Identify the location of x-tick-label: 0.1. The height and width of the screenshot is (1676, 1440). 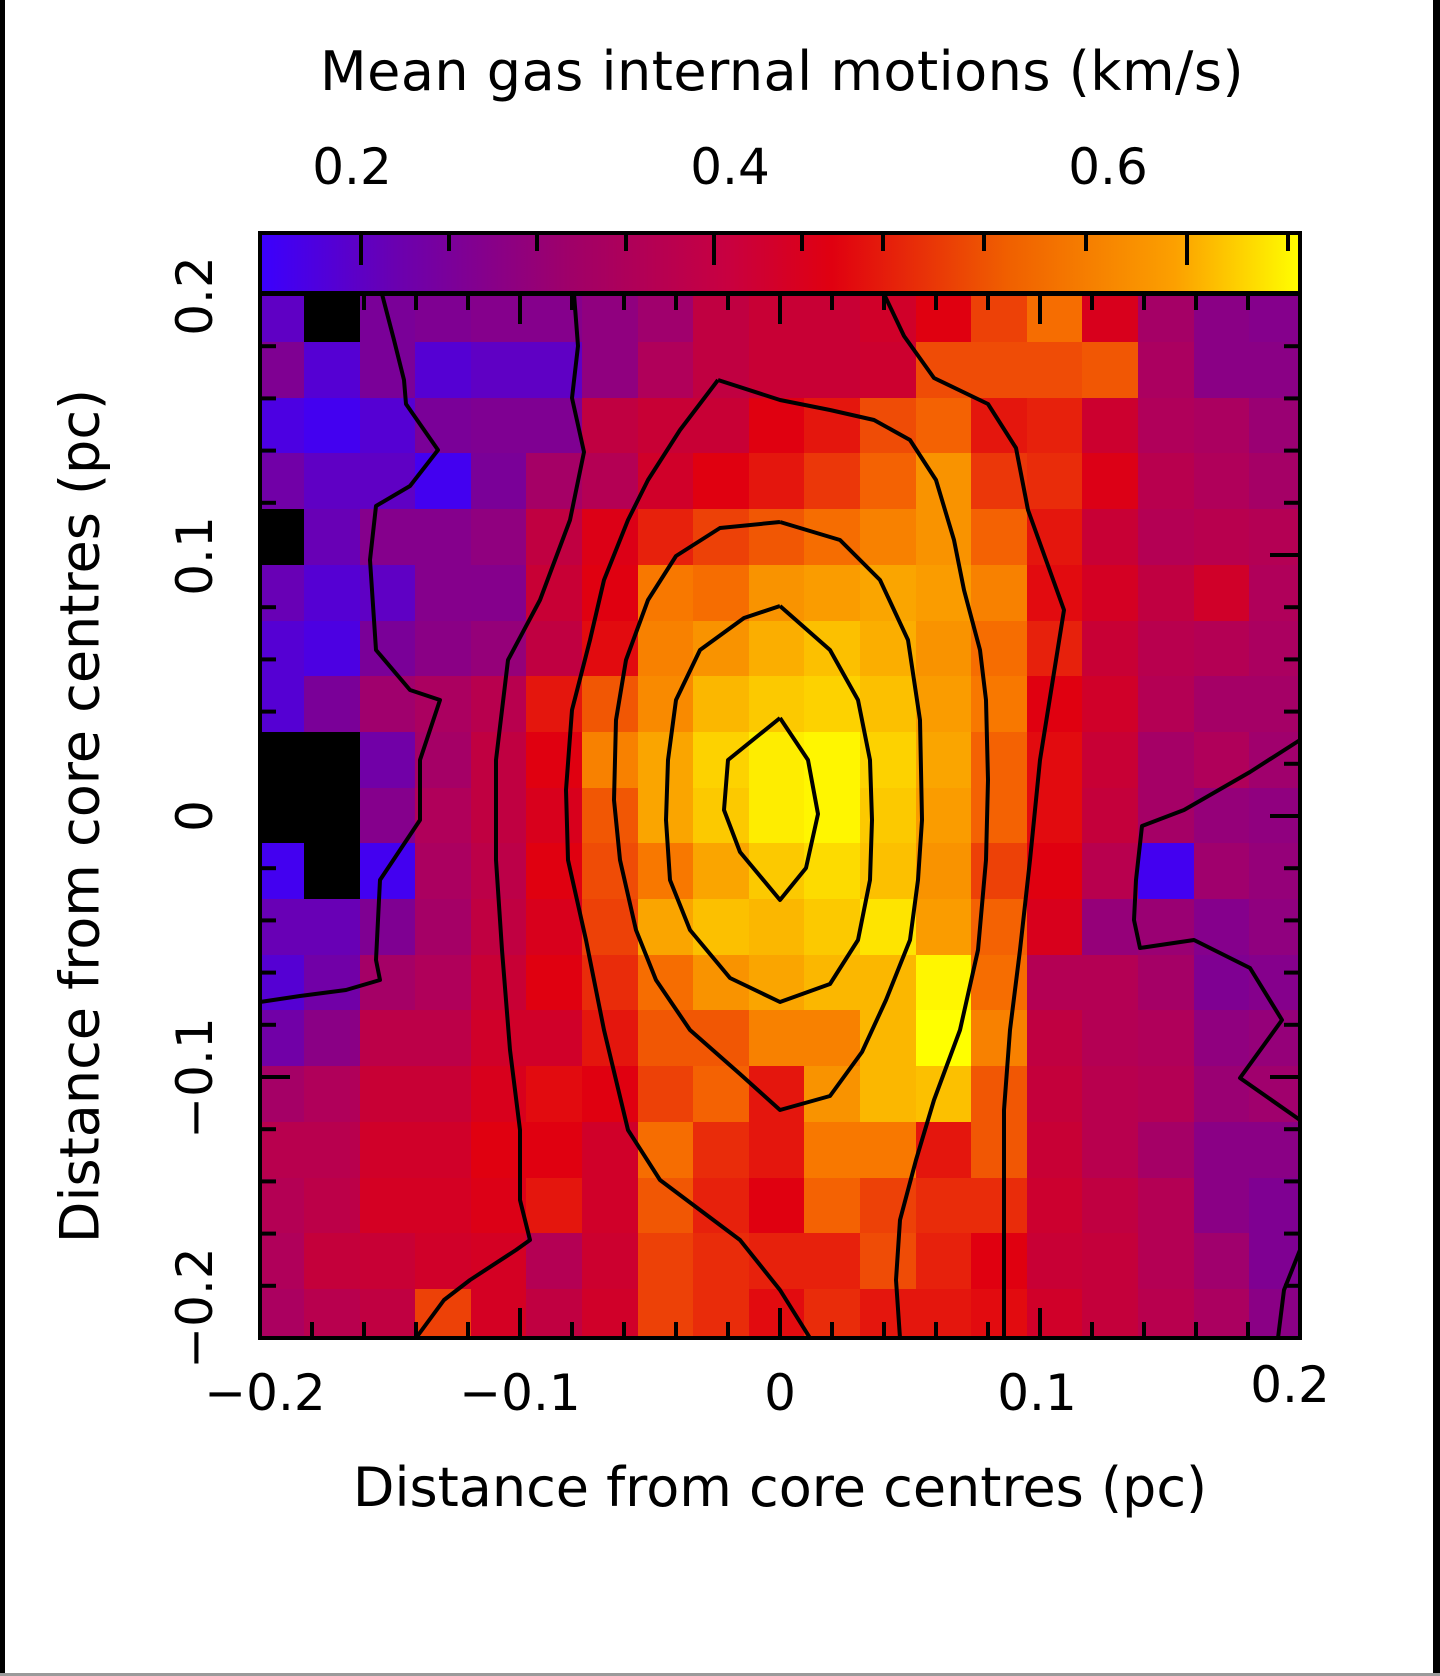
(1037, 1393).